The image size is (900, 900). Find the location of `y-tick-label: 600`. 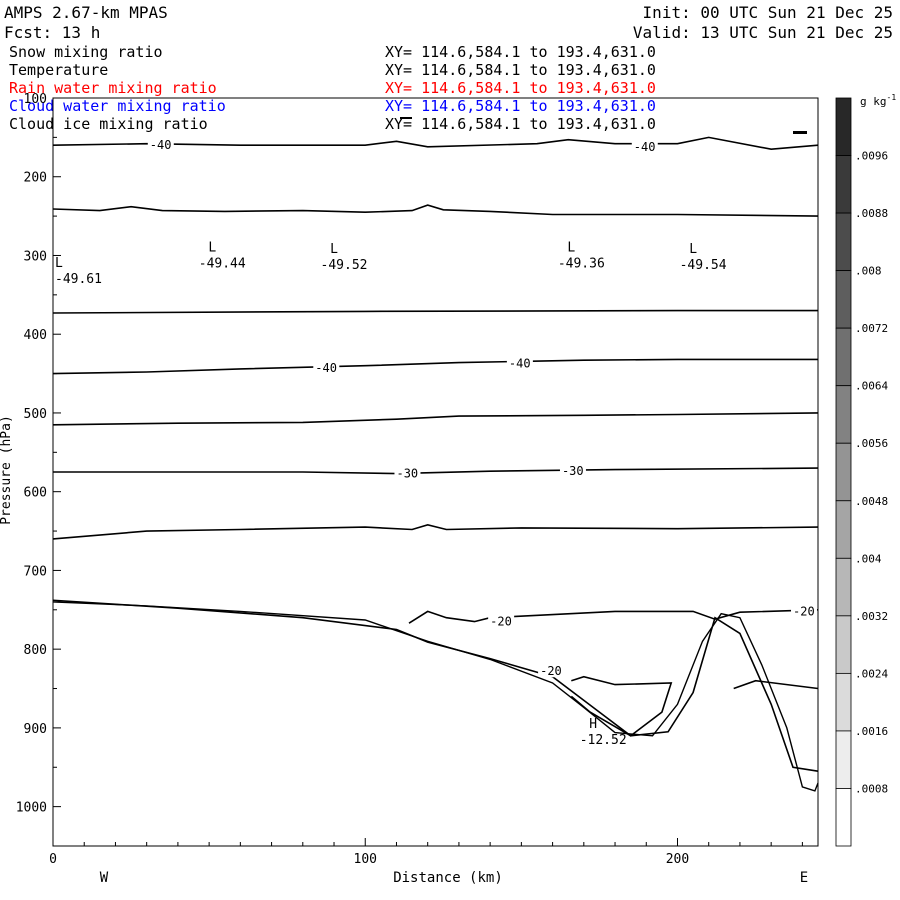

y-tick-label: 600 is located at coordinates (35, 493).